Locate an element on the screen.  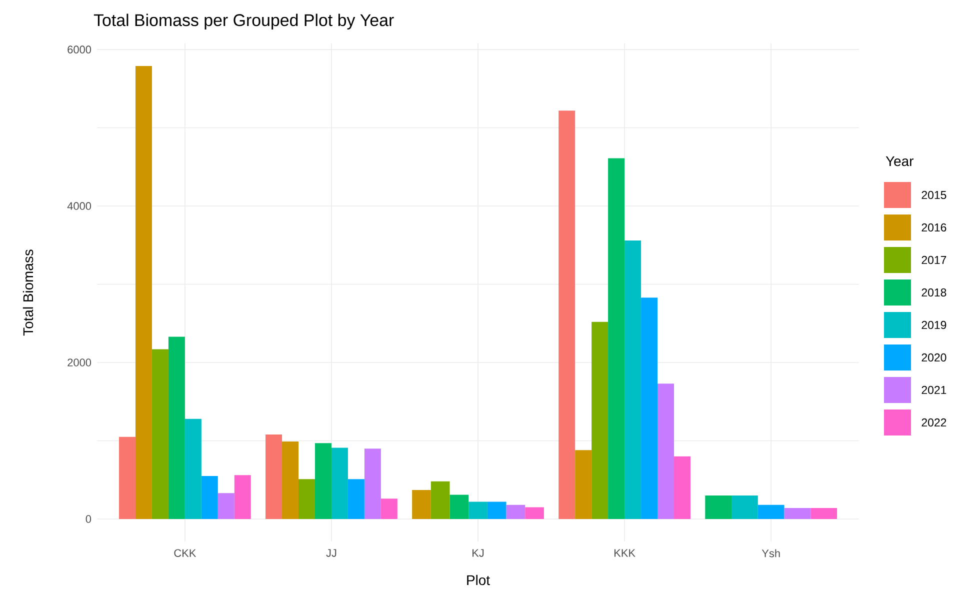
x-tick-label: CKK is located at coordinates (185, 553).